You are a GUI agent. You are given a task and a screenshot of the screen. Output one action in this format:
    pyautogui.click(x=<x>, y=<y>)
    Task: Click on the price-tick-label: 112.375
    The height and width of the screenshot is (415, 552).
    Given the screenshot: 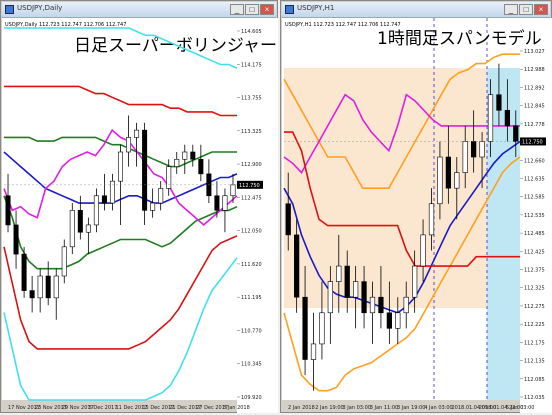 What is the action you would take?
    pyautogui.click(x=534, y=271)
    